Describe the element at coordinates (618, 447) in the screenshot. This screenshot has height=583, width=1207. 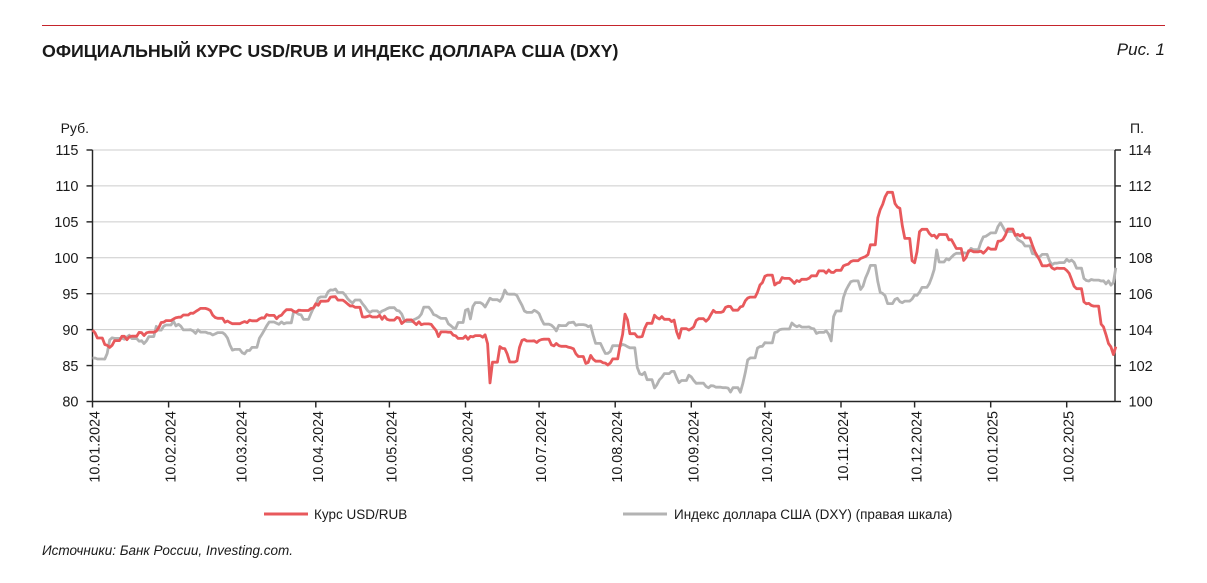
I see `svg-text: 10.08.2024` at that location.